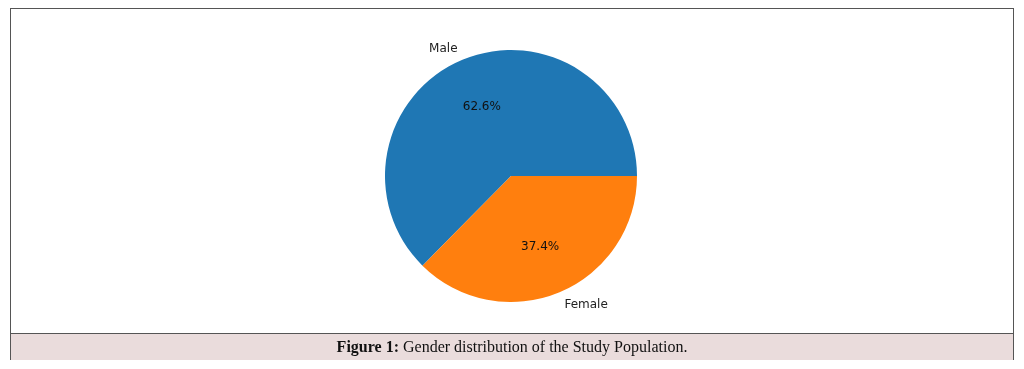 The image size is (1024, 369). What do you see at coordinates (443, 48) in the screenshot?
I see `slice-label: Male` at bounding box center [443, 48].